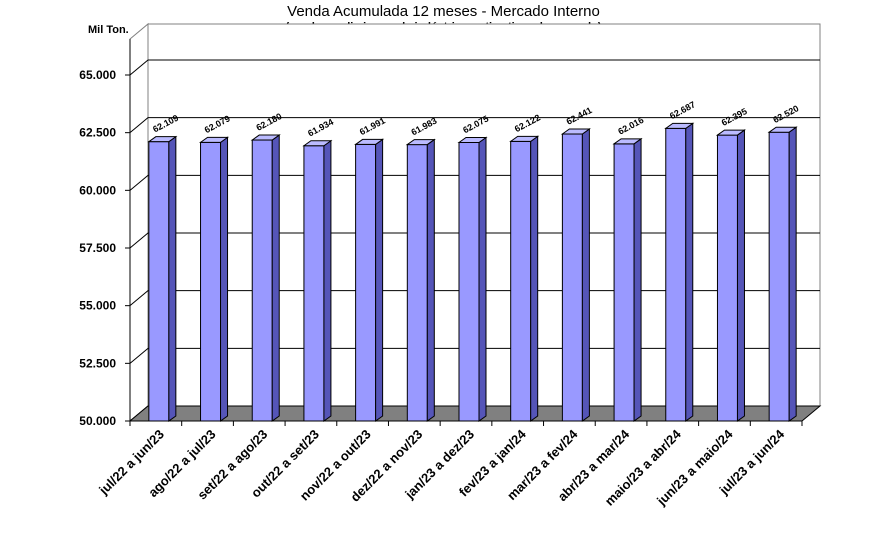 The height and width of the screenshot is (540, 887). I want to click on y-axis-label: Mil Ton., so click(108, 30).